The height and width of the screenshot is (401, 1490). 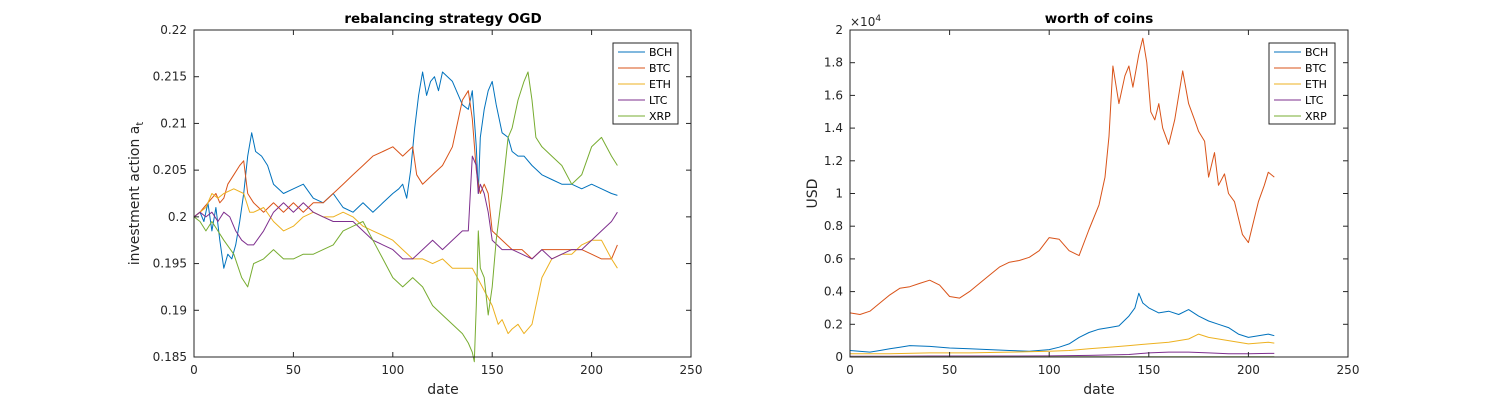 What do you see at coordinates (1099, 19) in the screenshot?
I see `chart-title: worth of coins` at bounding box center [1099, 19].